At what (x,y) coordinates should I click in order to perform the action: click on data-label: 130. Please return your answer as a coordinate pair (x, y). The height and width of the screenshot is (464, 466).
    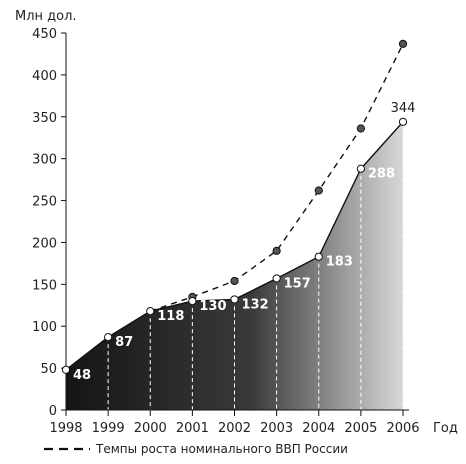
    Looking at the image, I should click on (212, 306).